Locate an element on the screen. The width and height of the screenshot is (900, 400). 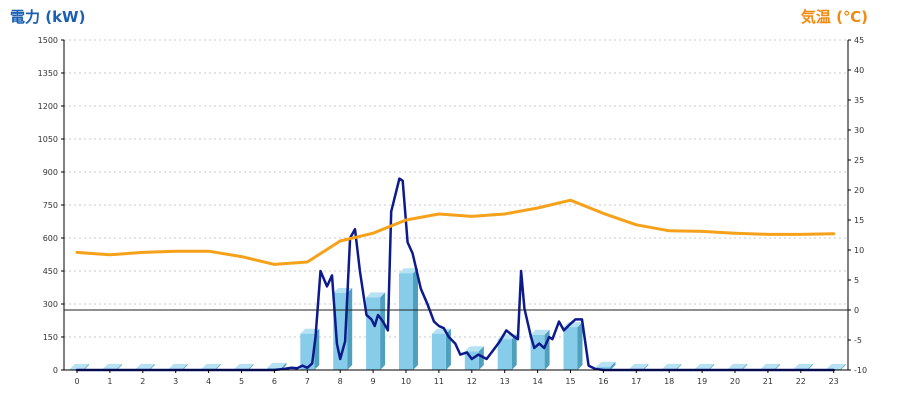
x-tick-label: 8 is located at coordinates (340, 381).